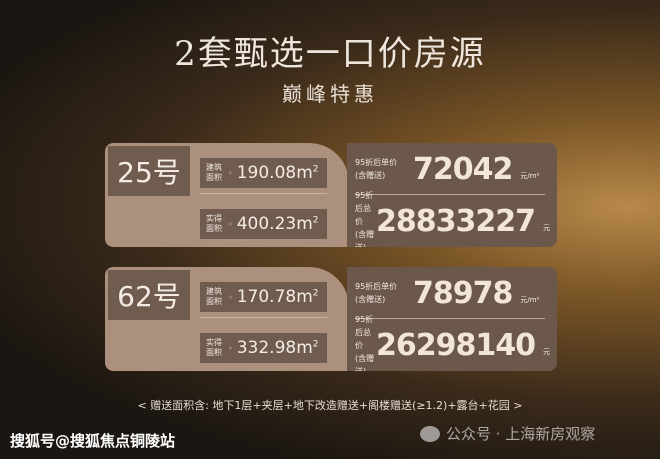 Image resolution: width=660 pixels, height=459 pixels. Describe the element at coordinates (227, 319) in the screenshot. I see `unit-area-panel: 62号 建筑面积 ◦ 170.78m2 实得面积 ◦ 332.98m2` at that location.